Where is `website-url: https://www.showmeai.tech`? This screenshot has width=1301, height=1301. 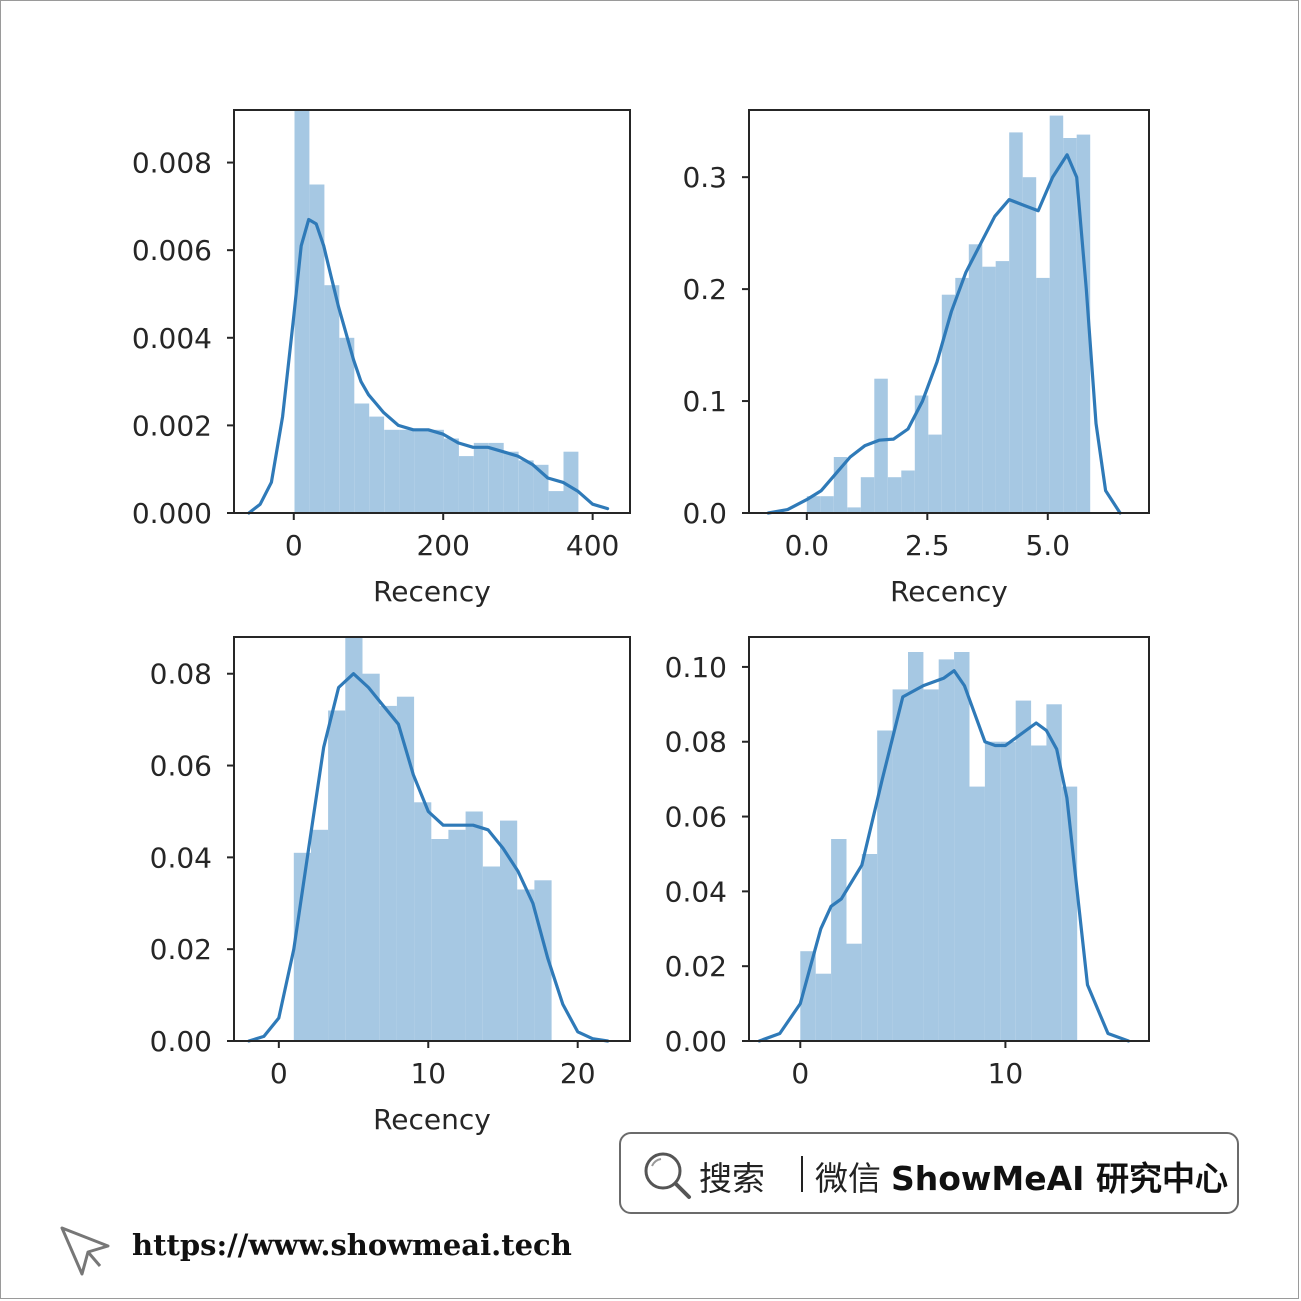
website-url: https://www.showmeai.tech is located at coordinates (352, 1245).